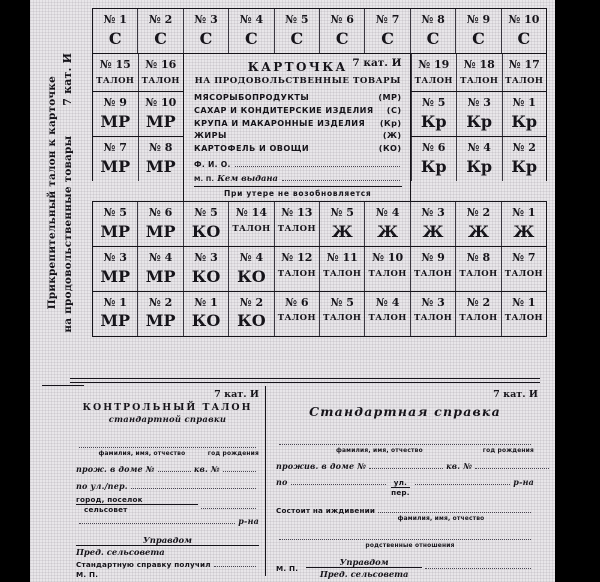  Describe the element at coordinates (341, 223) in the screenshot. I see `coupon-cell: № 5 Ж` at that location.